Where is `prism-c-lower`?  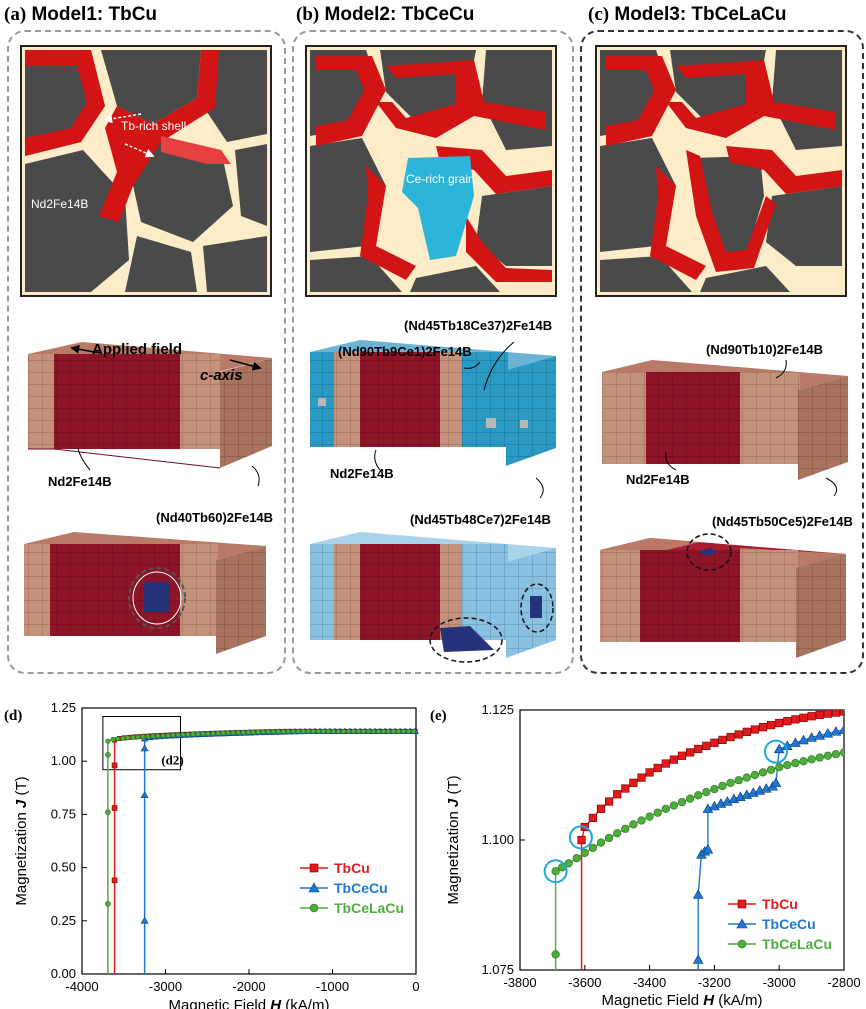 prism-c-lower is located at coordinates (723, 595).